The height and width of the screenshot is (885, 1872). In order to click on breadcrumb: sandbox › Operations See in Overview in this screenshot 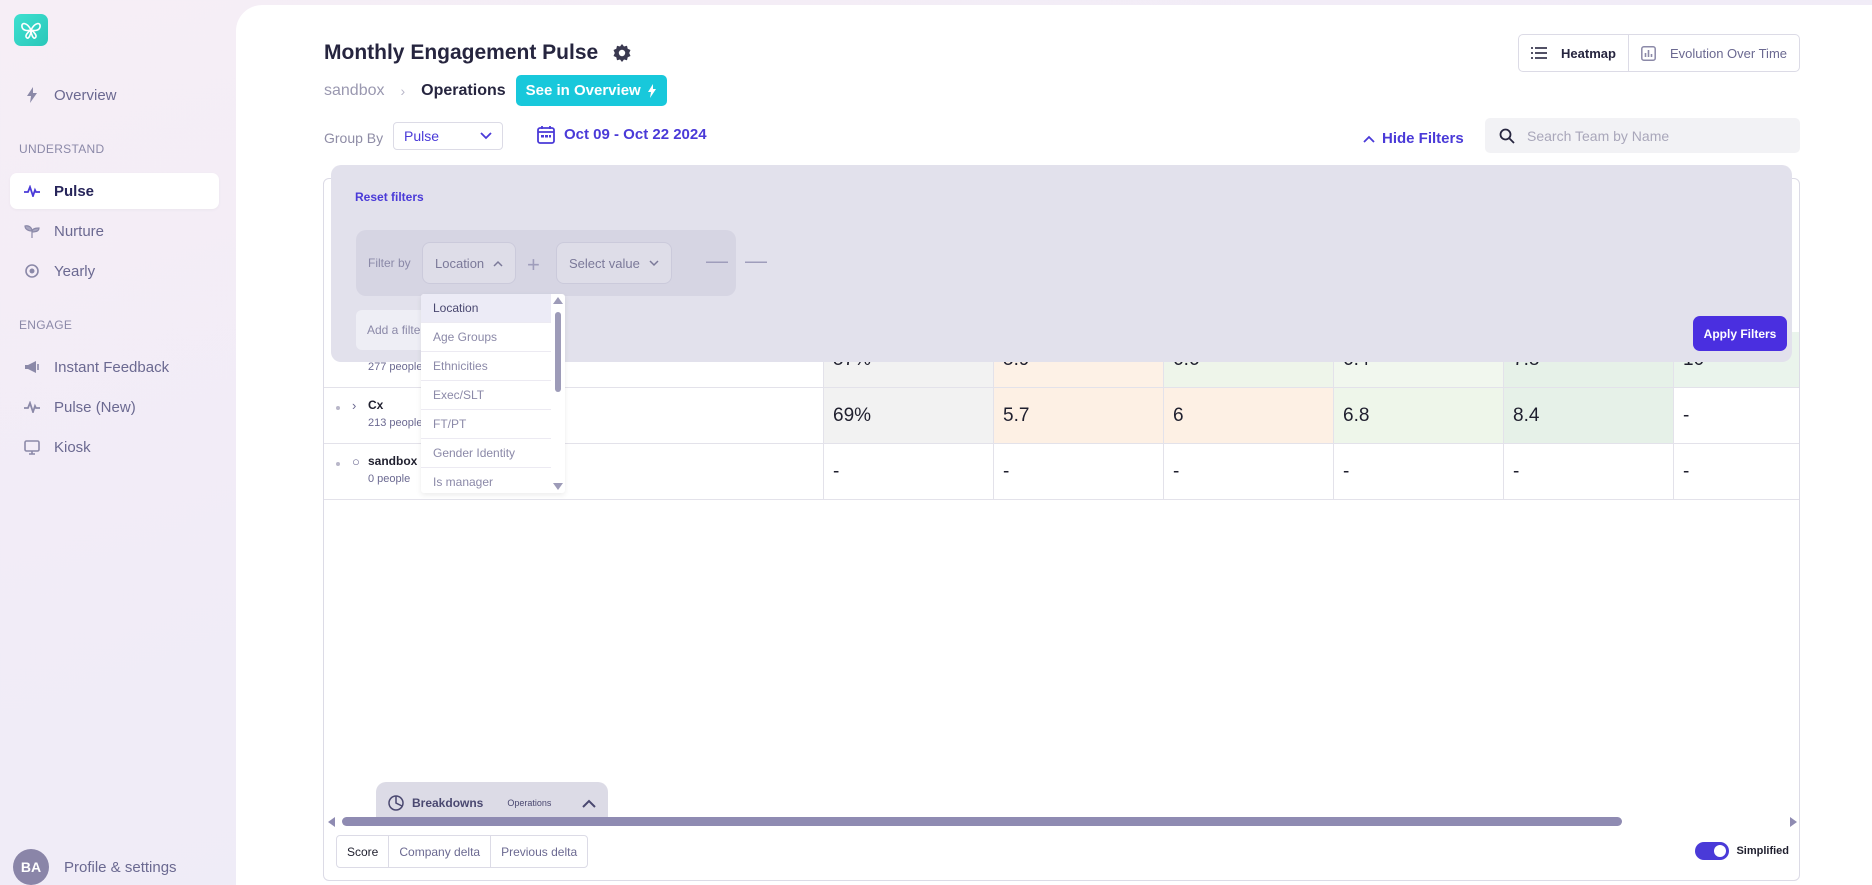, I will do `click(495, 90)`.